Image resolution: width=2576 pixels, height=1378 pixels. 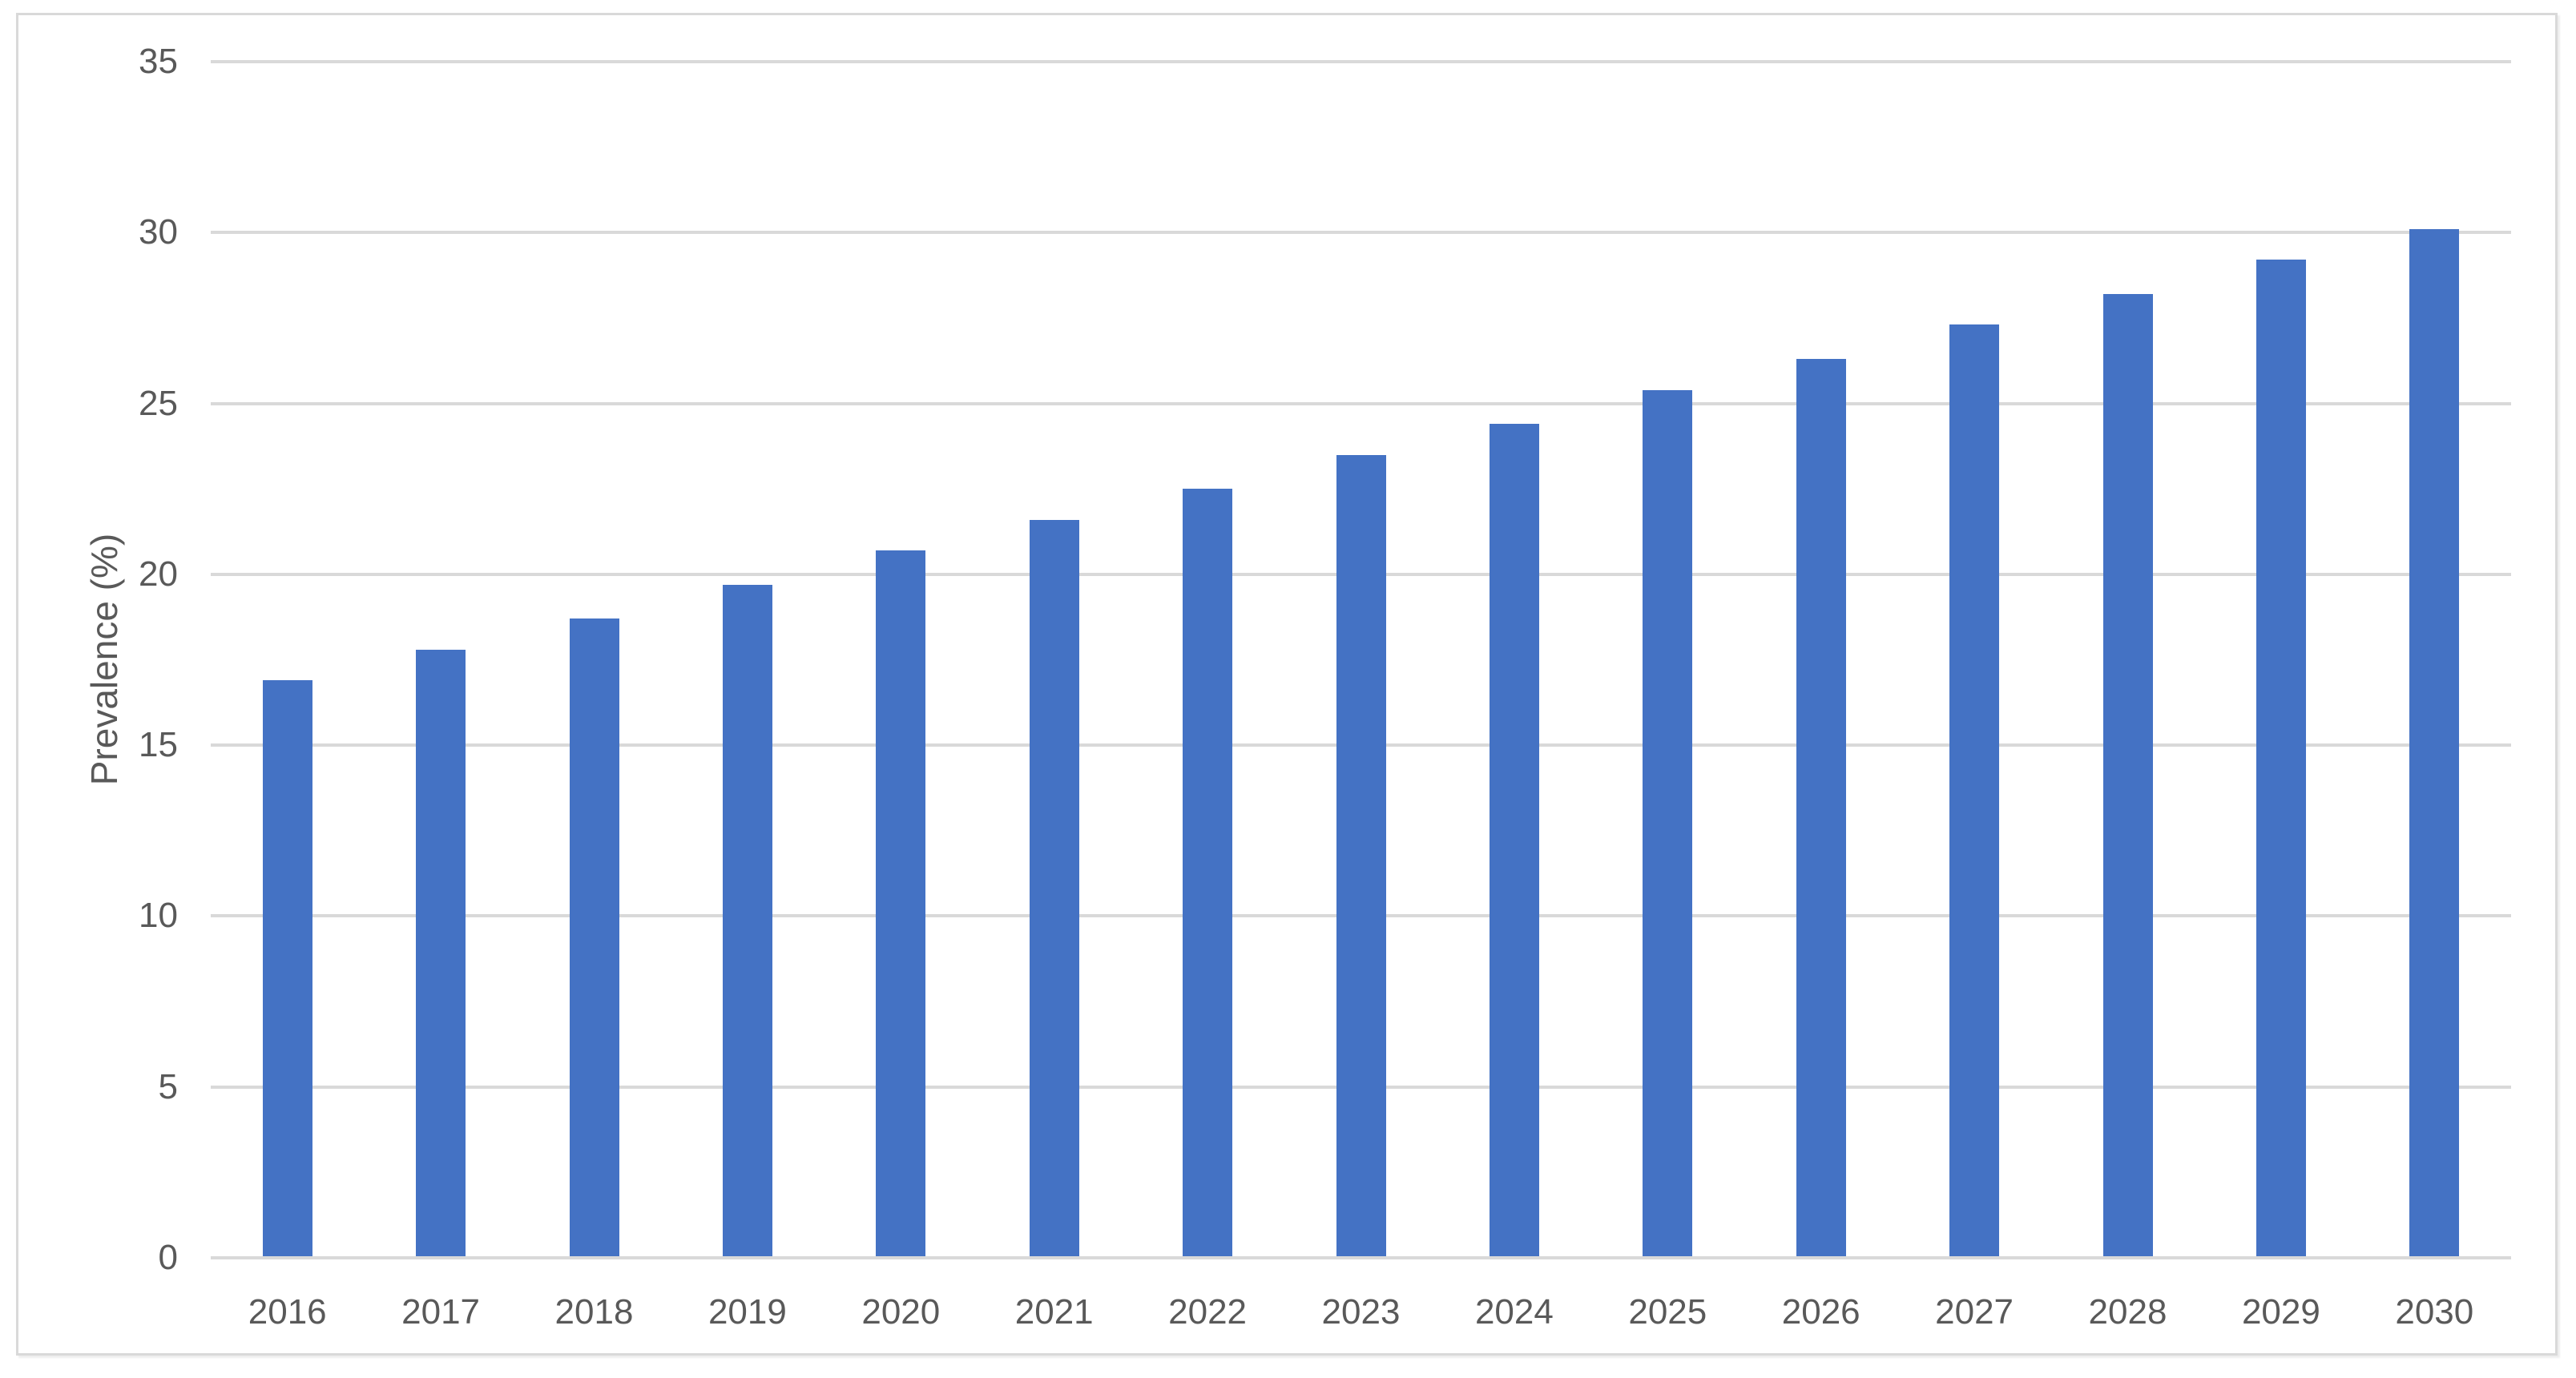 I want to click on y-tick-label-35: 35, so click(x=158, y=62).